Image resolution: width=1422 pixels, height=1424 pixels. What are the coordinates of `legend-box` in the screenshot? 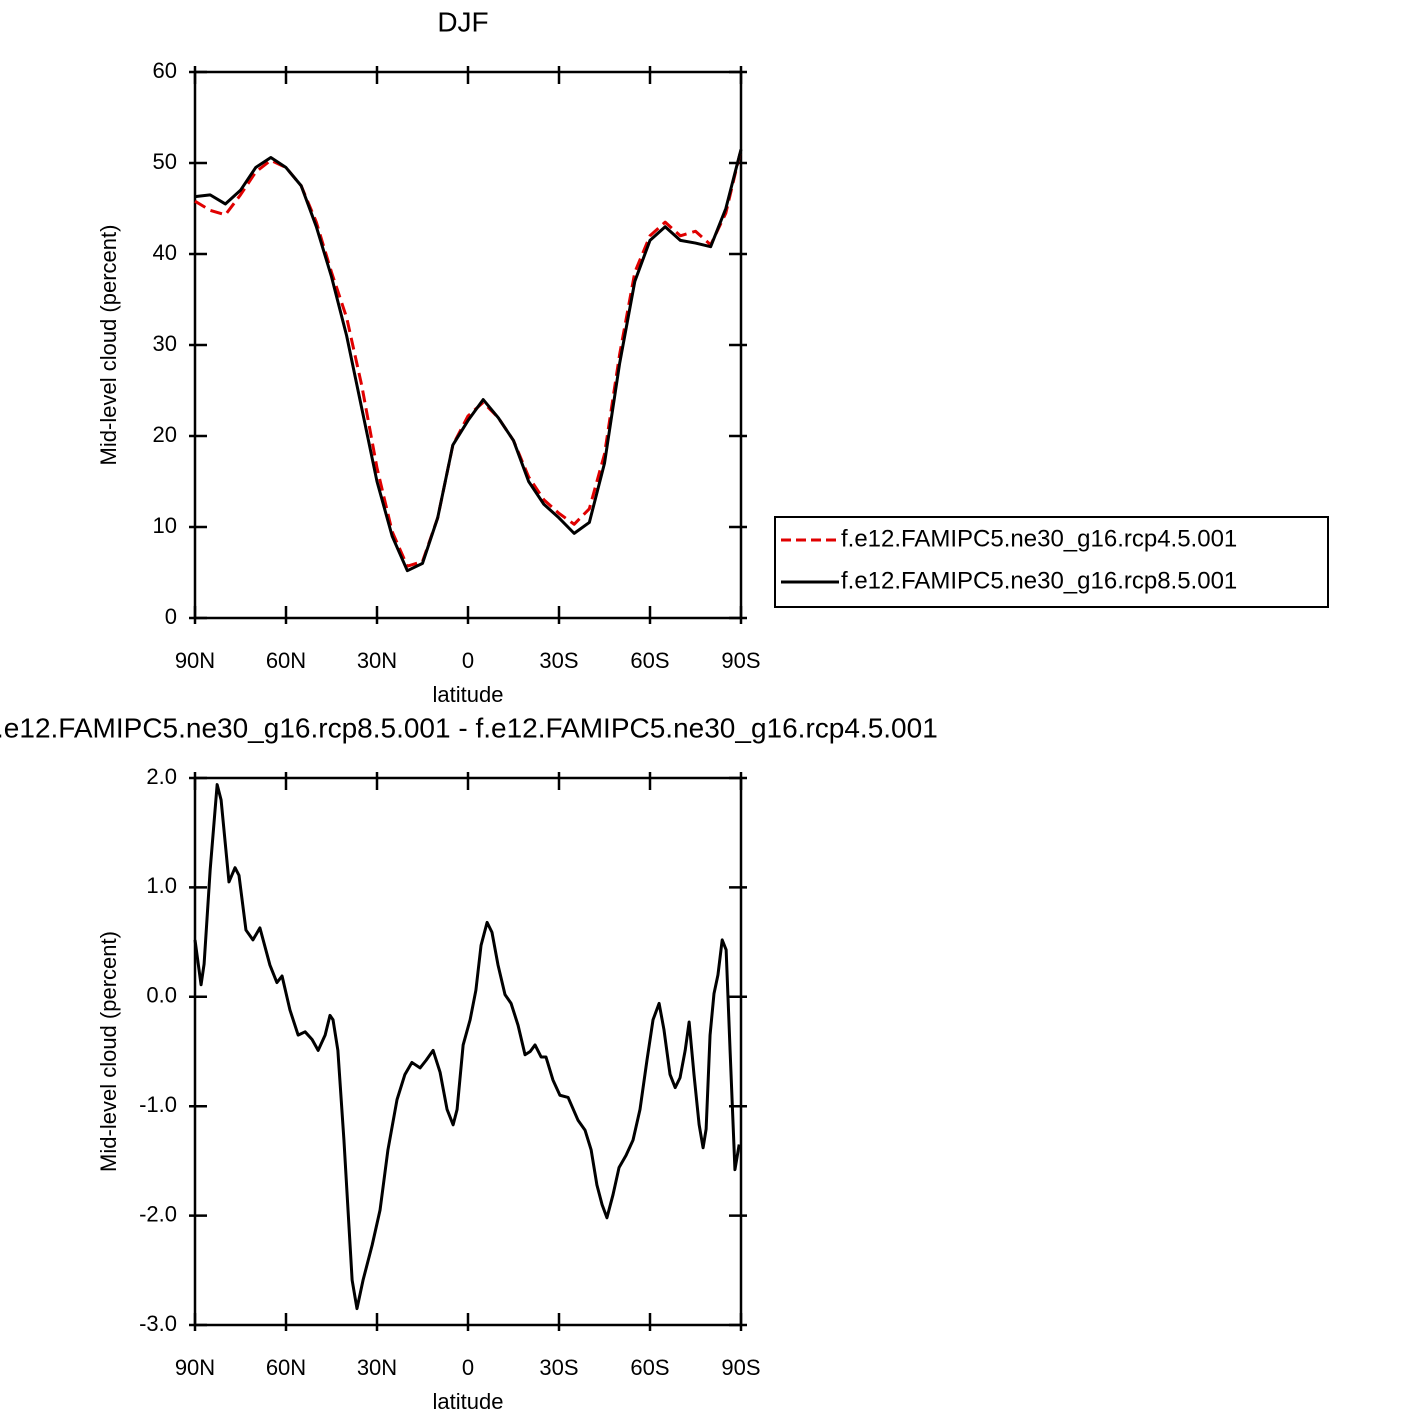 It's located at (1051, 562).